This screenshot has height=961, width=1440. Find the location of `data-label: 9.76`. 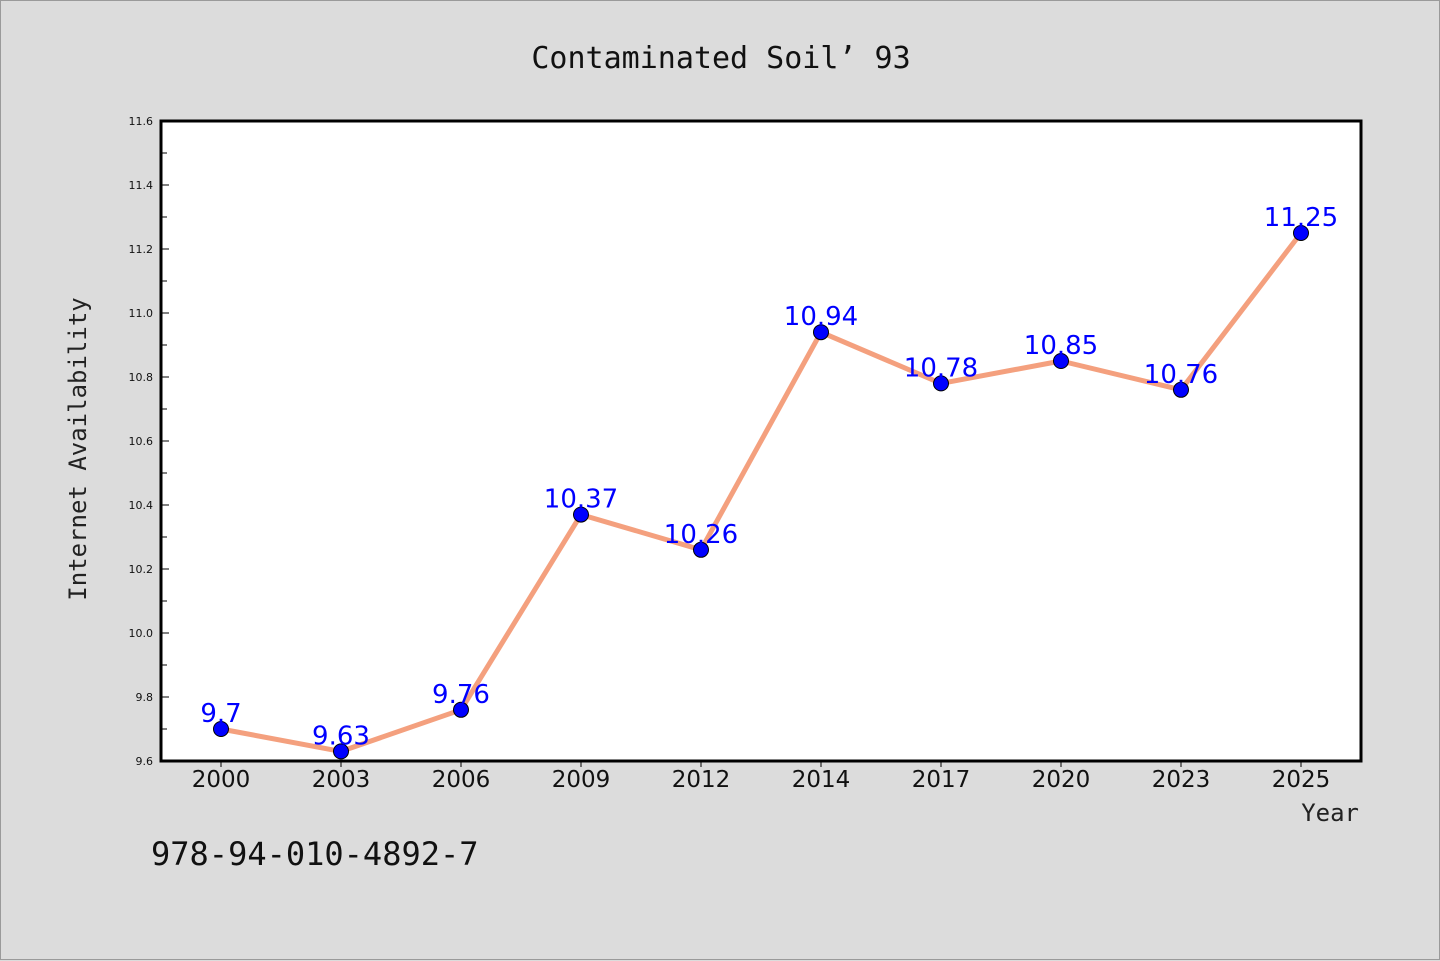

data-label: 9.76 is located at coordinates (461, 695).